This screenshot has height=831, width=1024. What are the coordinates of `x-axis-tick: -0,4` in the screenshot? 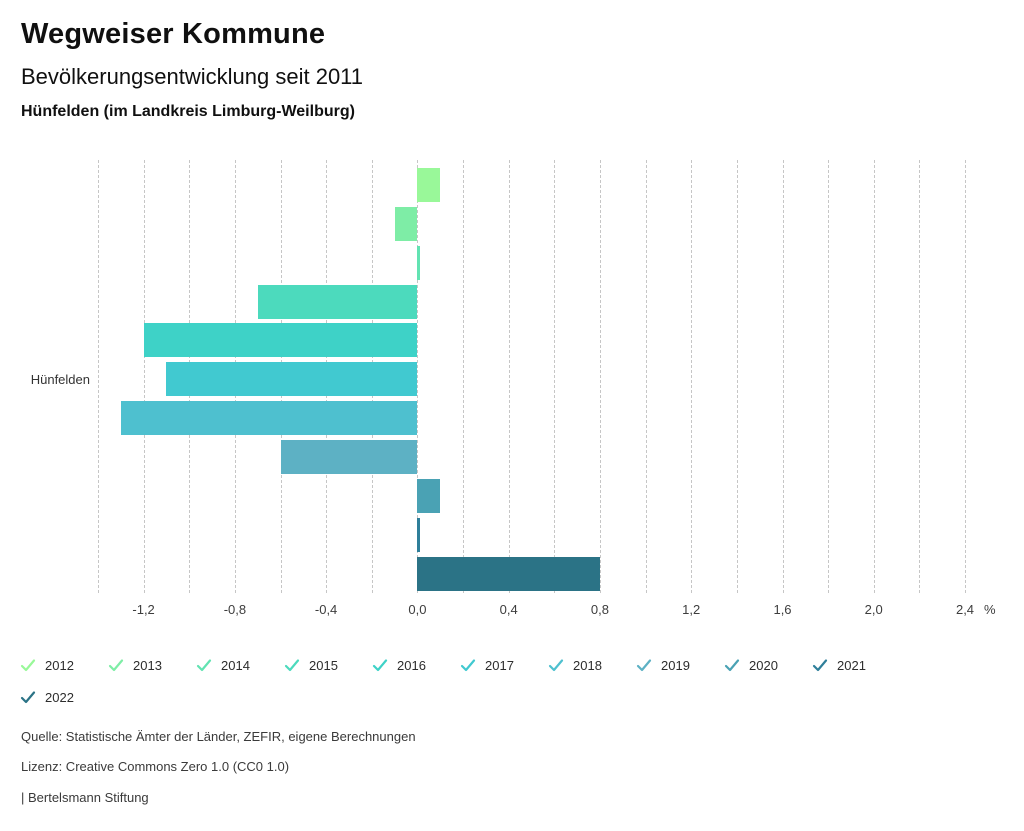 It's located at (326, 609).